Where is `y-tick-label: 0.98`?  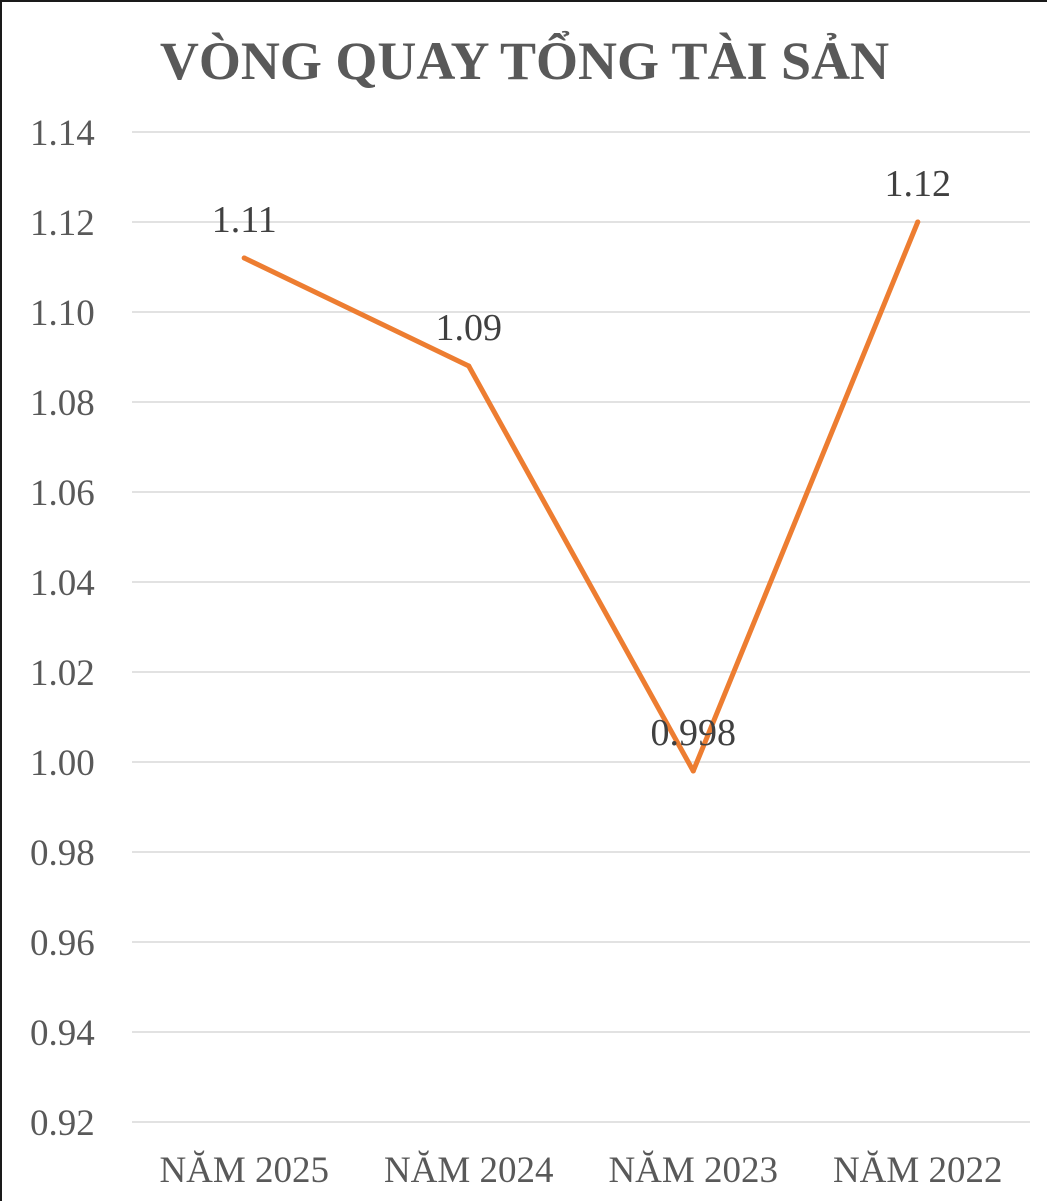 y-tick-label: 0.98 is located at coordinates (62, 853).